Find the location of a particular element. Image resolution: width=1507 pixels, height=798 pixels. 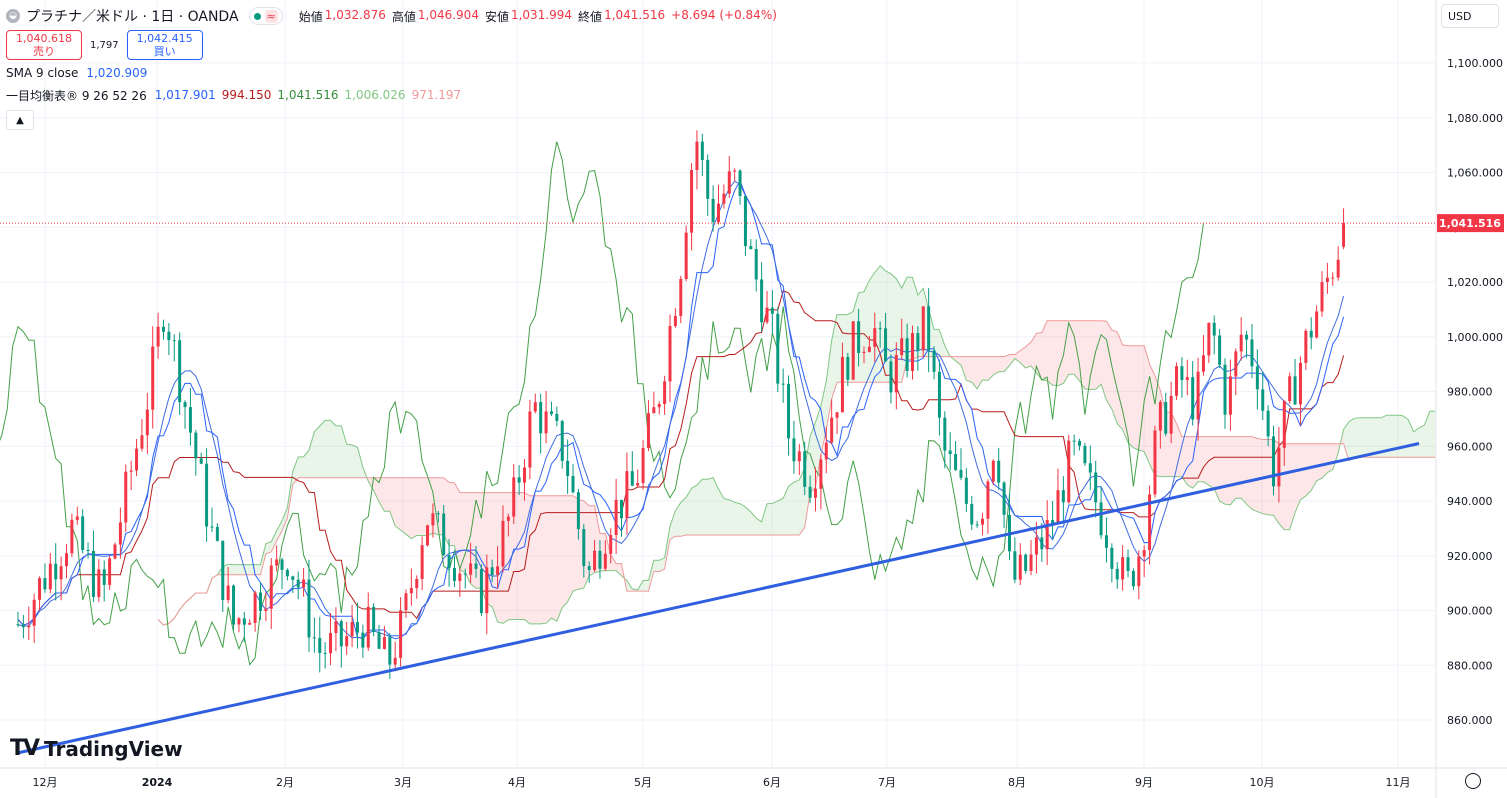

y-tick-label: 920.000 is located at coordinates (1470, 556).